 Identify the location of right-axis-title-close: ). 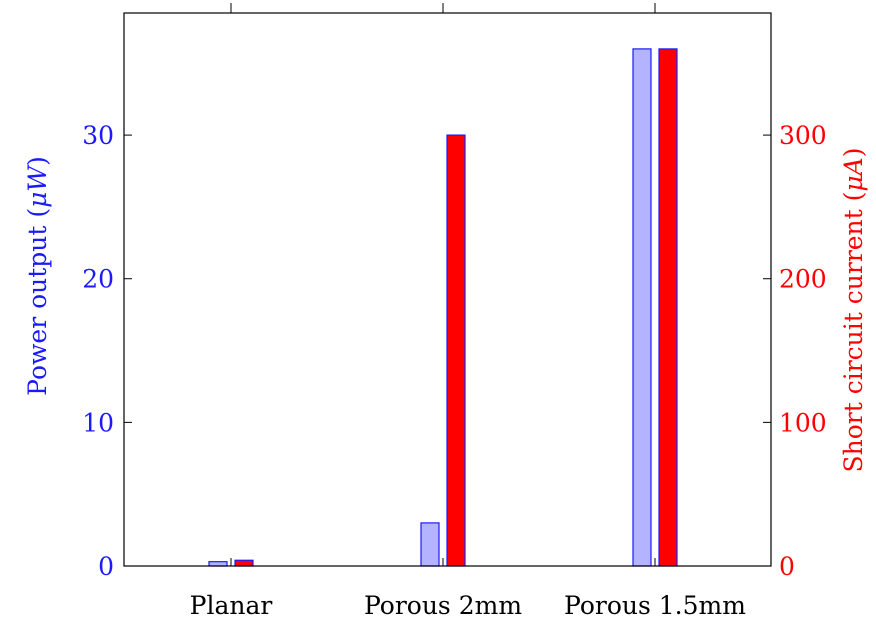
(853, 153).